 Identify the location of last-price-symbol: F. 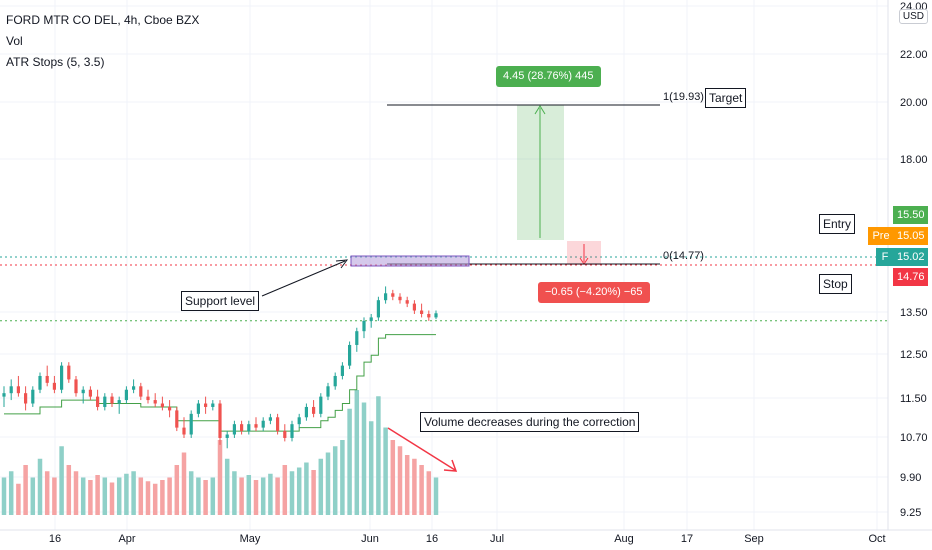
(885, 257).